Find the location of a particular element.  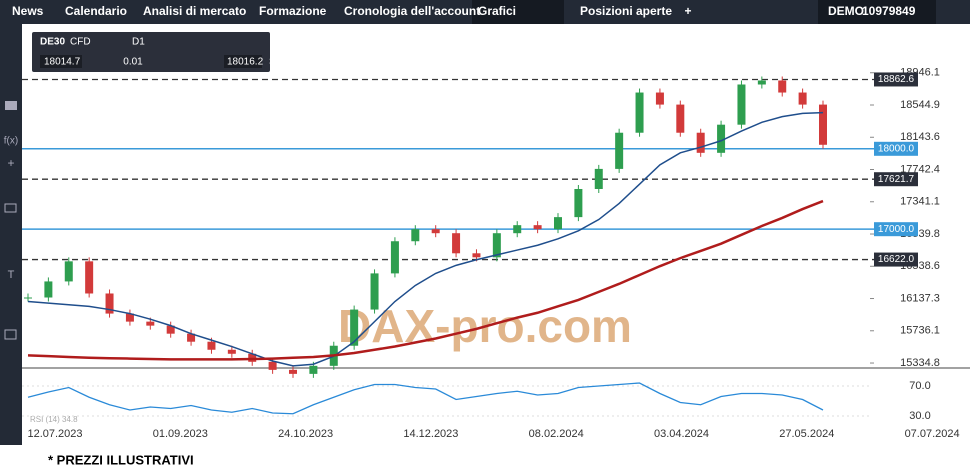

y-tick-label: 16137.3 is located at coordinates (920, 298).